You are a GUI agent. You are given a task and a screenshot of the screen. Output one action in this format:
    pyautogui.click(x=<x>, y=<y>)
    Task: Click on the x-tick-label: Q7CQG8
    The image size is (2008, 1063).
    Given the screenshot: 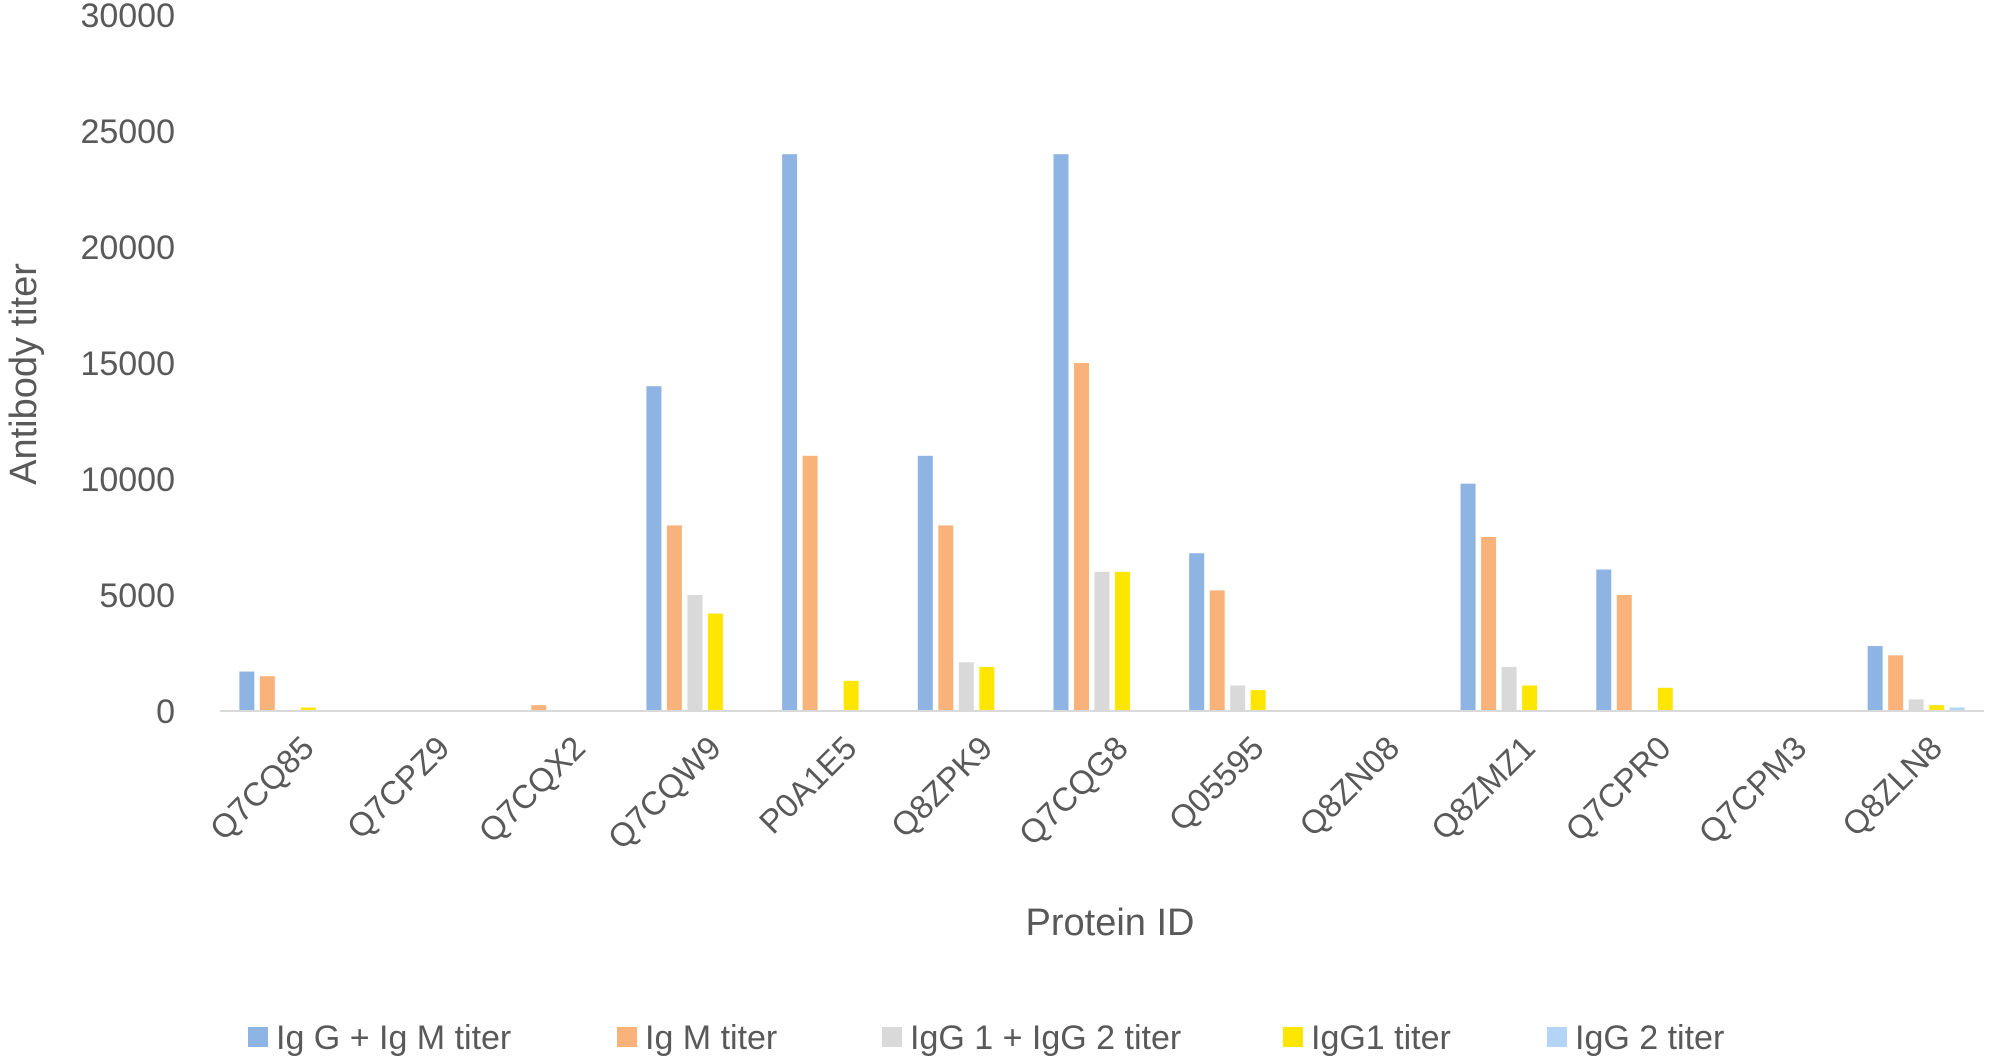 What is the action you would take?
    pyautogui.click(x=1073, y=790)
    